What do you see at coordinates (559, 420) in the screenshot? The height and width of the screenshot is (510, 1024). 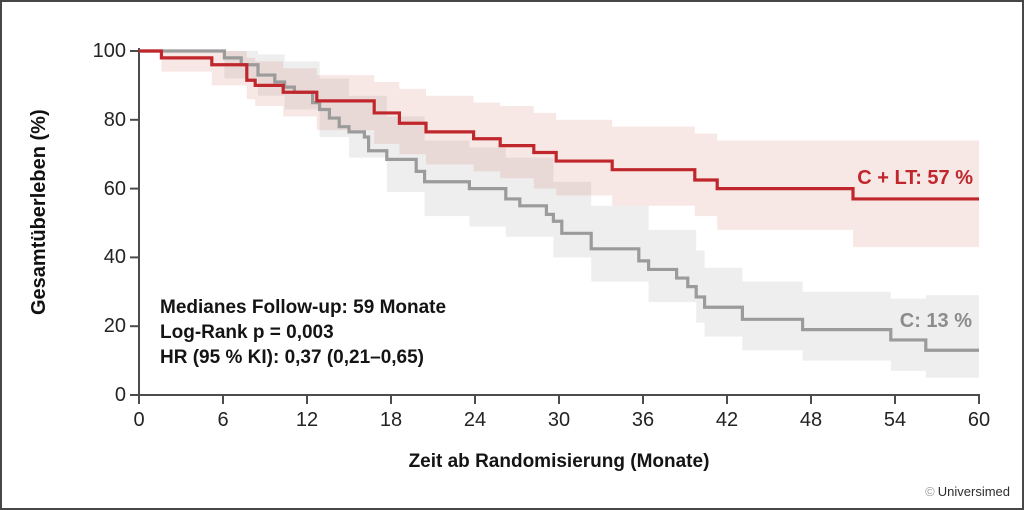 I see `x-tick-label-30: 30` at bounding box center [559, 420].